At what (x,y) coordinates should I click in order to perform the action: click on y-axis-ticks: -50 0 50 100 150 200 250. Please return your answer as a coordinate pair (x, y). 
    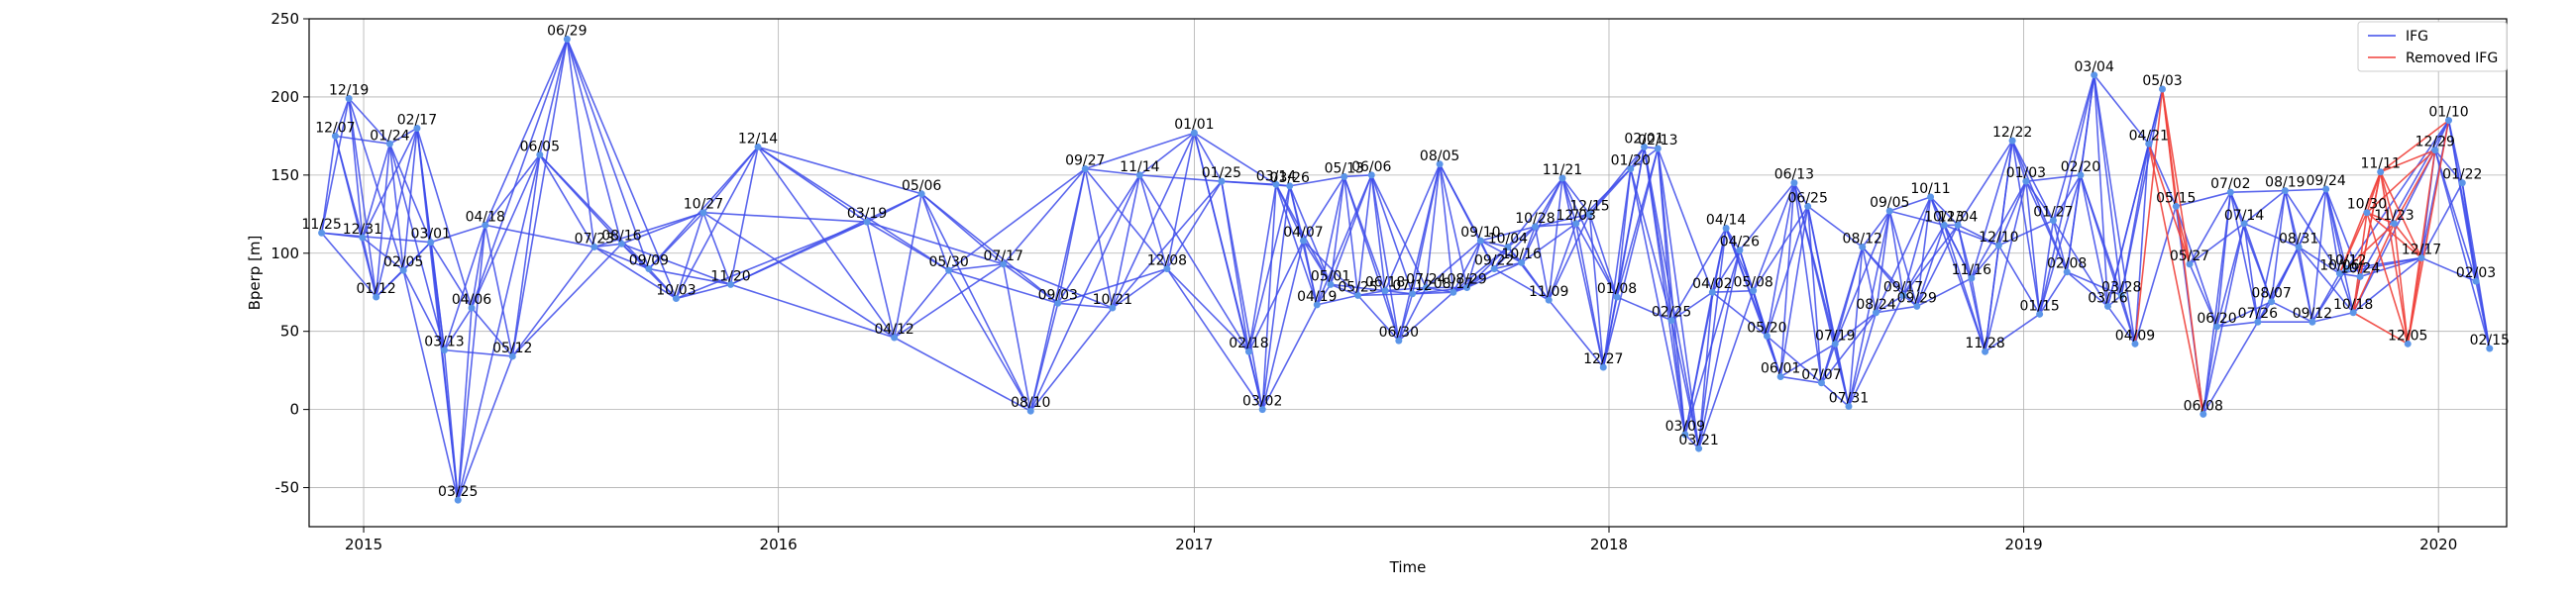
    Looking at the image, I should click on (289, 253).